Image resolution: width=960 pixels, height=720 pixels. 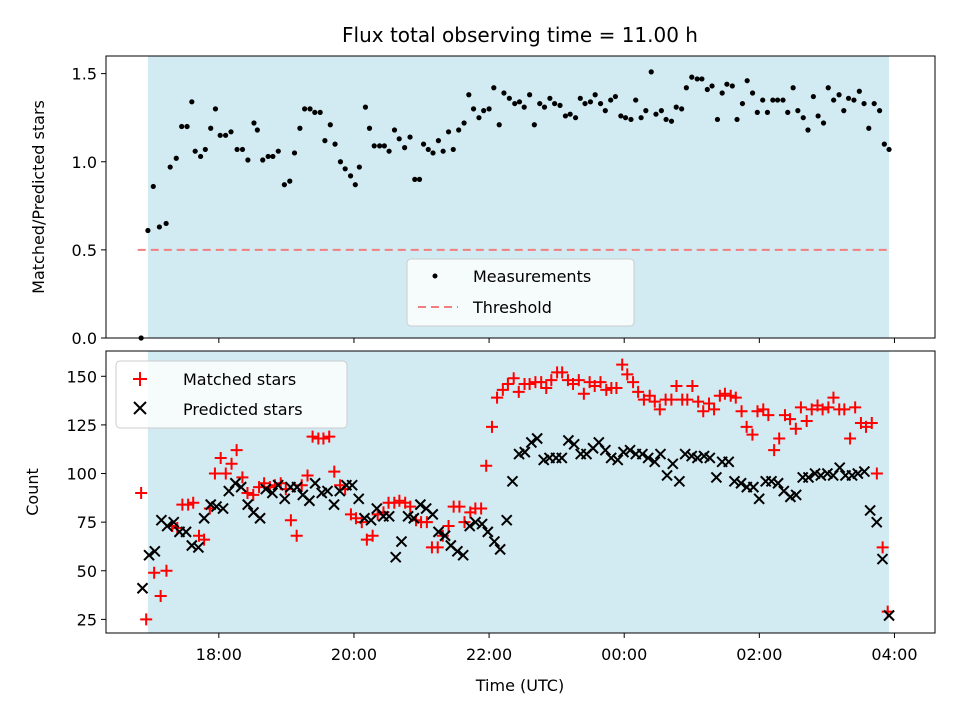 I want to click on count-y-axis-label: Count, so click(x=32, y=492).